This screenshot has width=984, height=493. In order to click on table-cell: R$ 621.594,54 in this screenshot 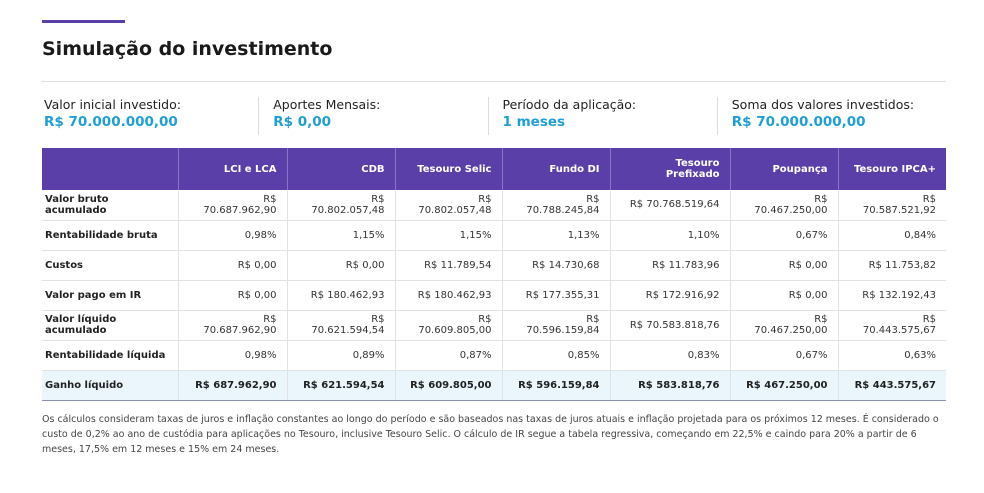, I will do `click(340, 385)`.